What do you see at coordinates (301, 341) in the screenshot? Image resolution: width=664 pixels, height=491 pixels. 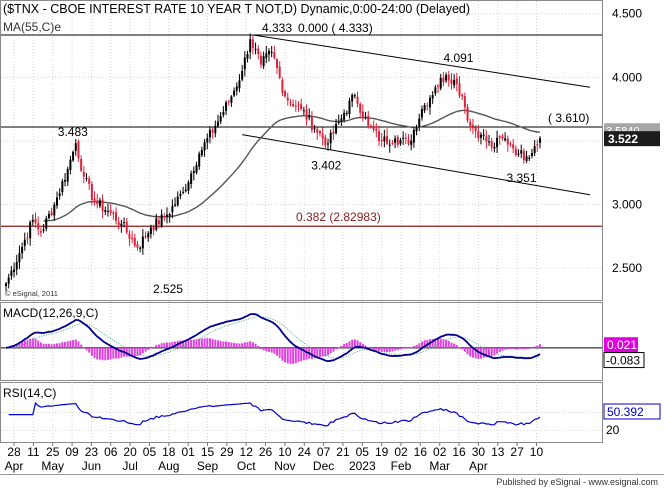 I see `macd-panel` at bounding box center [301, 341].